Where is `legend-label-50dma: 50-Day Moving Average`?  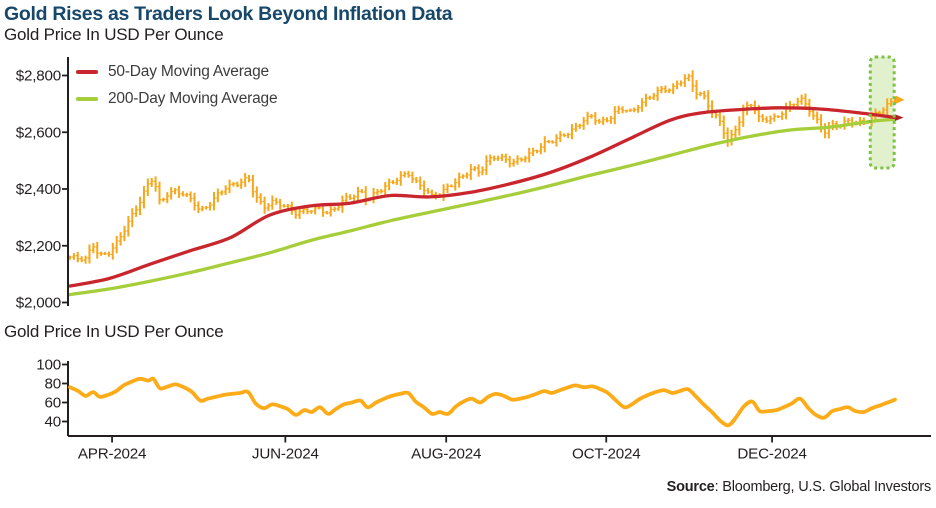 legend-label-50dma: 50-Day Moving Average is located at coordinates (188, 71).